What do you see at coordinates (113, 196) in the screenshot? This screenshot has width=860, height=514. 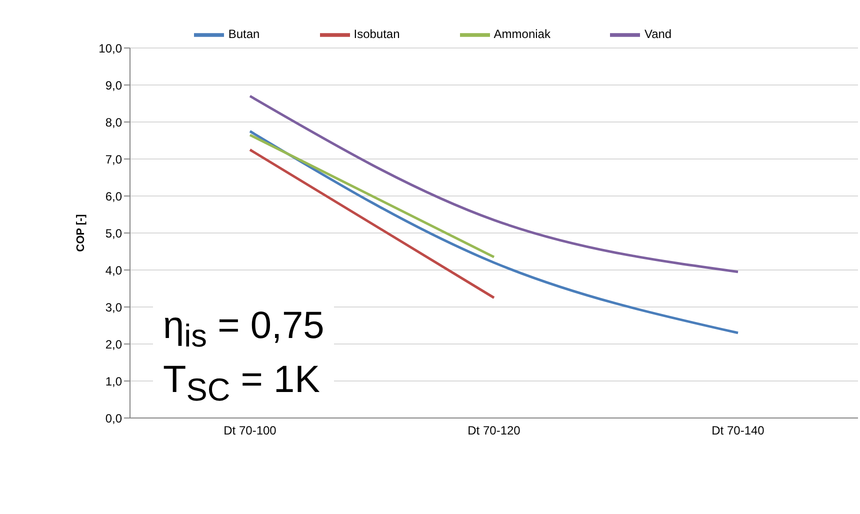 I see `y-tick-label: 6,0` at bounding box center [113, 196].